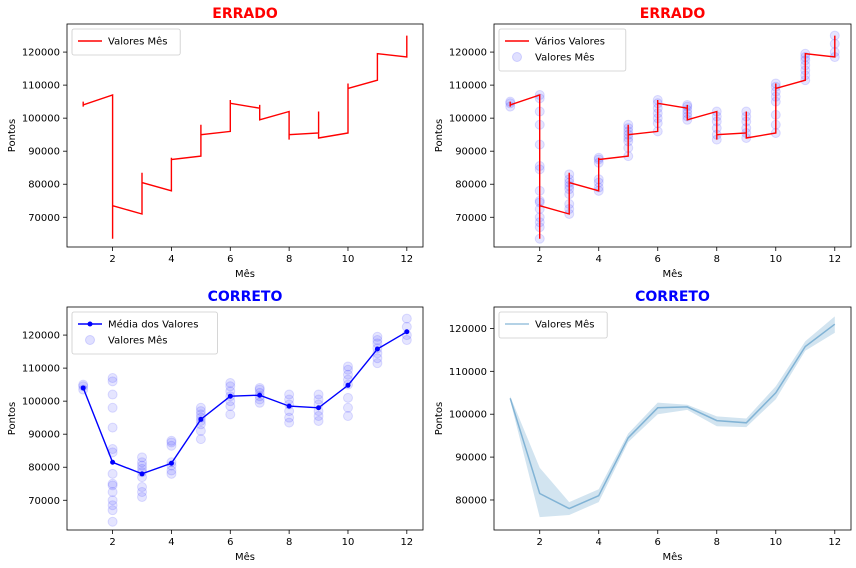 Image resolution: width=856 pixels, height=568 pixels. What do you see at coordinates (562, 50) in the screenshot?
I see `legend: Vários Valores Valores Mês` at bounding box center [562, 50].